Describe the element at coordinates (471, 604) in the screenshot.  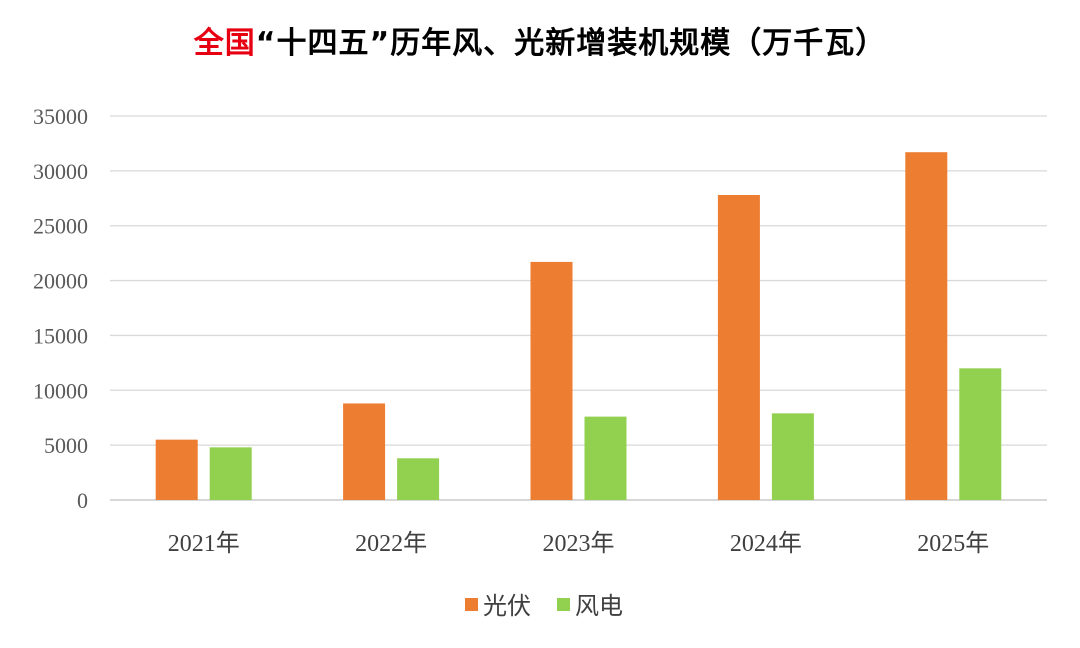
I see `legend-swatch-pv` at that location.